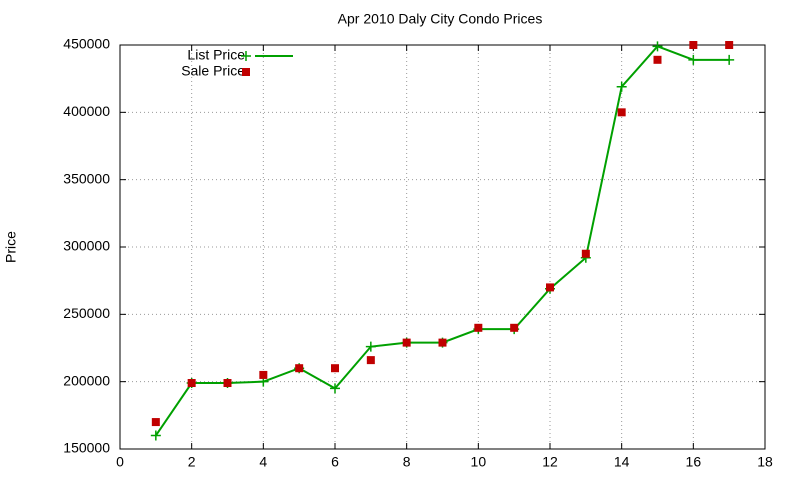 The width and height of the screenshot is (800, 480). What do you see at coordinates (622, 462) in the screenshot?
I see `x-tick-label: 14` at bounding box center [622, 462].